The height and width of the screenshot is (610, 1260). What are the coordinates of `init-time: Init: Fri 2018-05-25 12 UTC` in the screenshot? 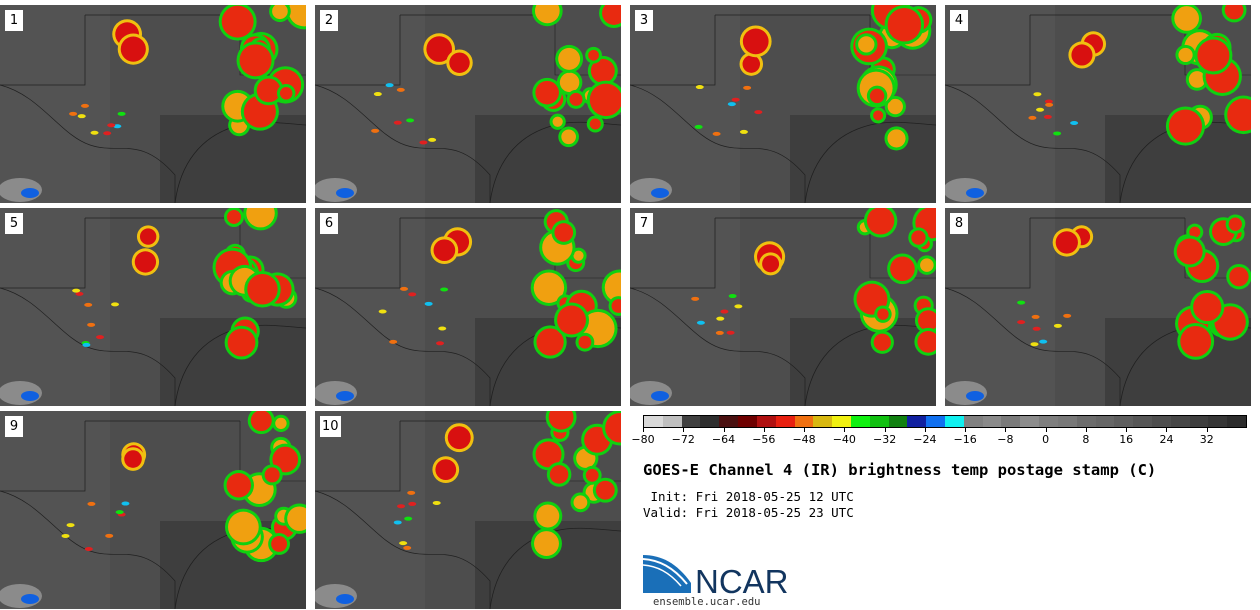 It's located at (748, 496).